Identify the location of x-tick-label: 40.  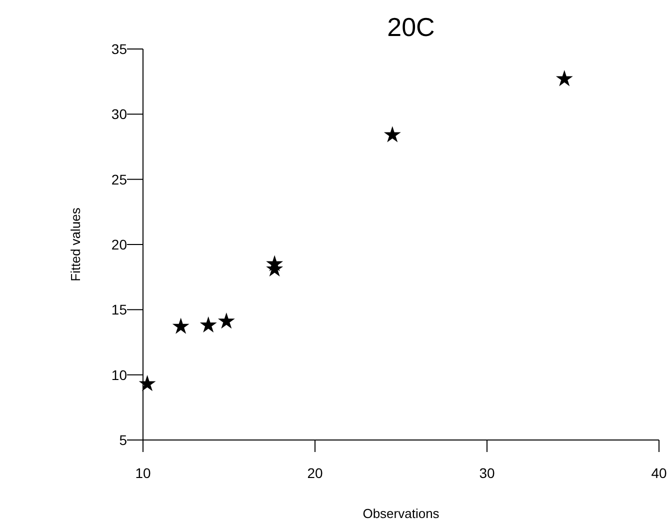
(659, 473).